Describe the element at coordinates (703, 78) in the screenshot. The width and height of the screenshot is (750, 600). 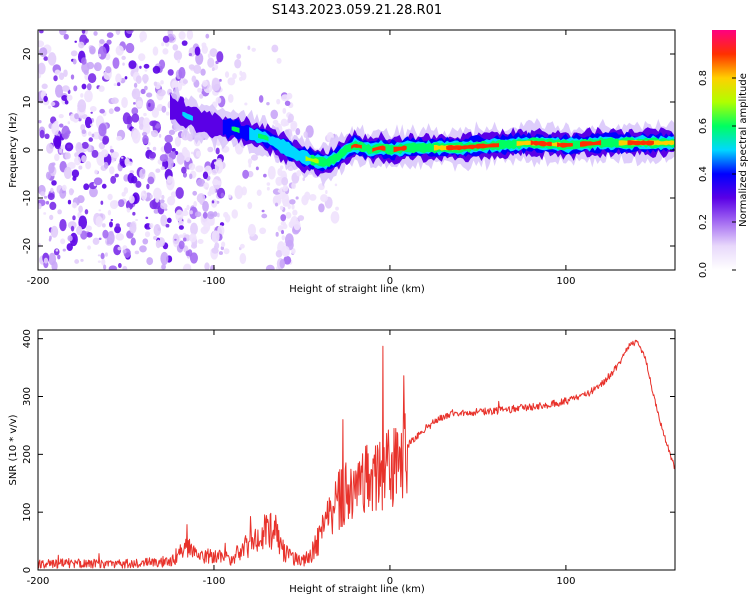
I see `colorbar-tick-label: 0.8` at that location.